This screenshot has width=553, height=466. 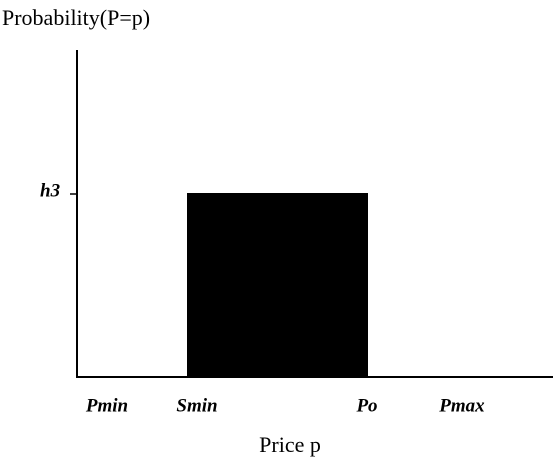 I want to click on y-axis-title: Probability(P=p), so click(x=76, y=17).